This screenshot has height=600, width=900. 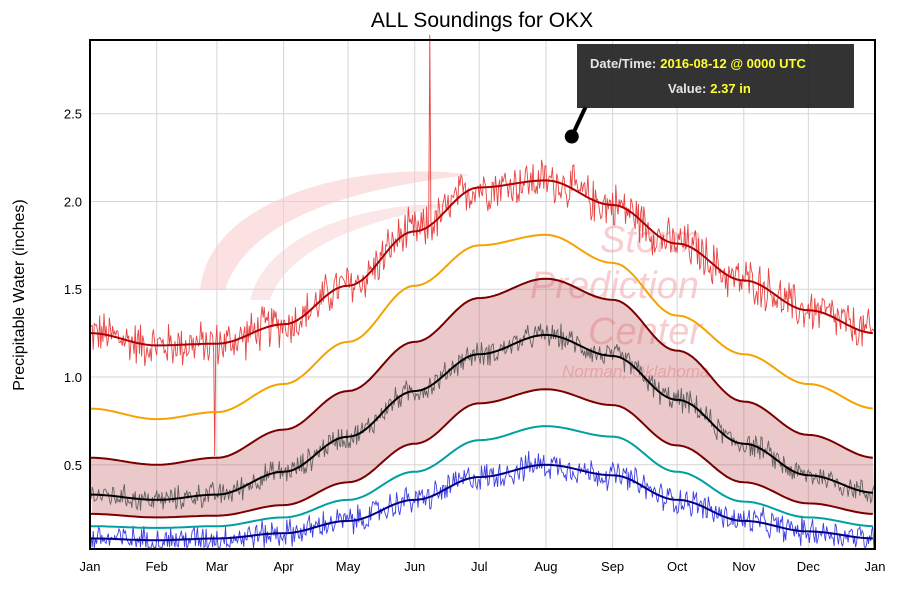 I want to click on tooltip-box, so click(x=715, y=76).